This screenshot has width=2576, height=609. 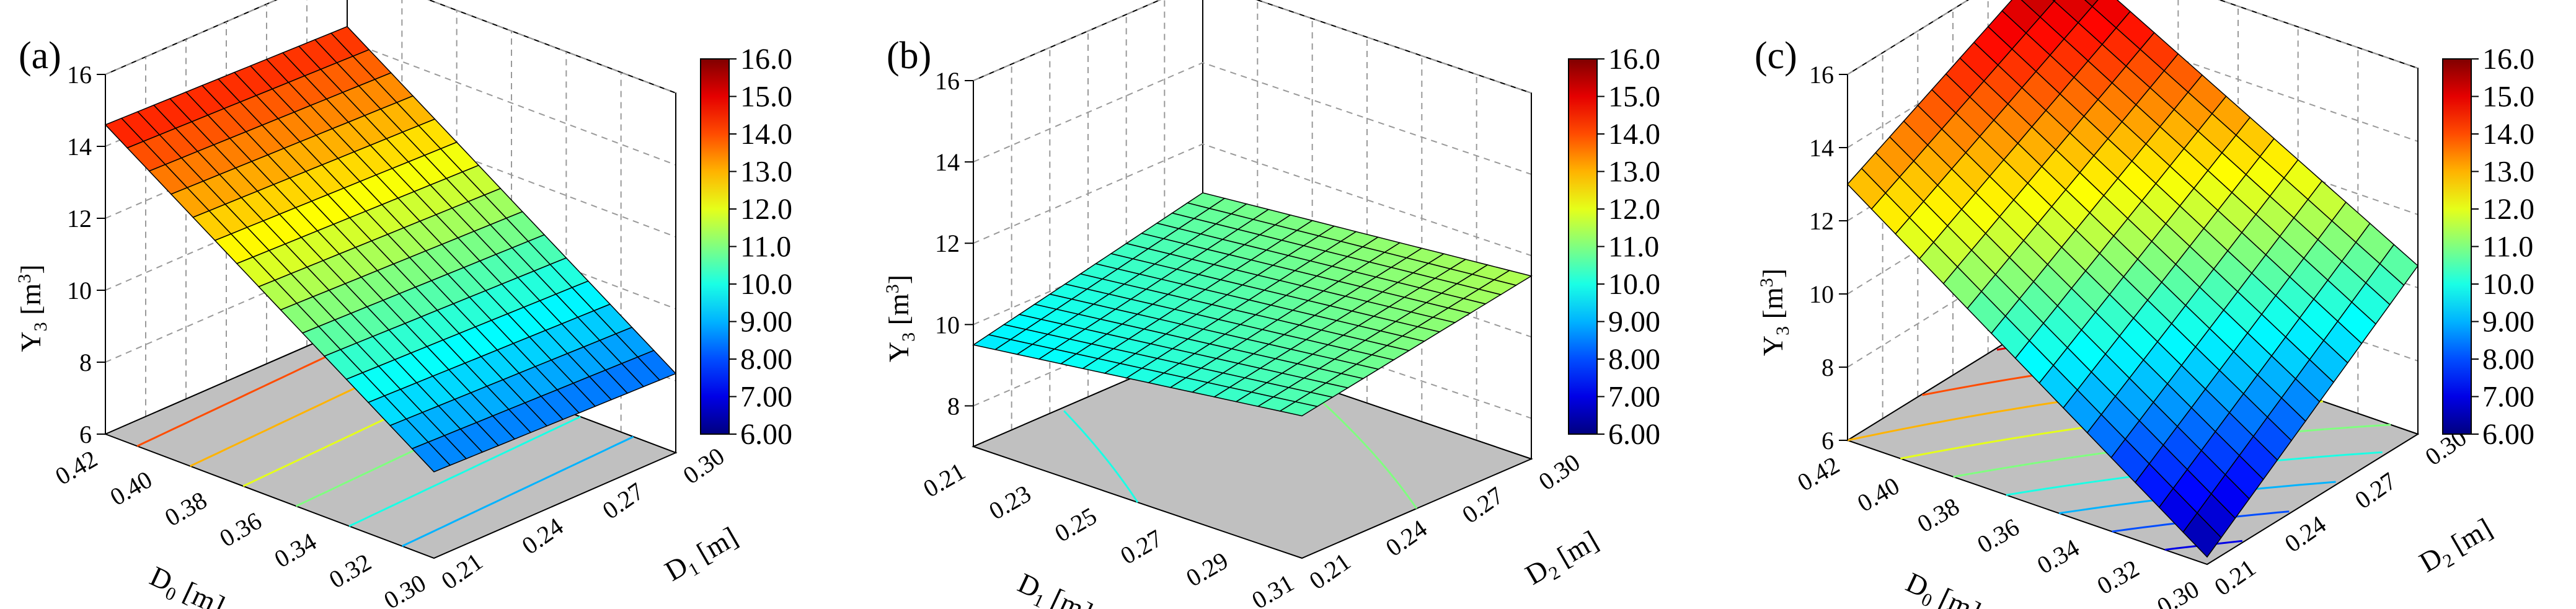 I want to click on panel-label: (b), so click(x=909, y=56).